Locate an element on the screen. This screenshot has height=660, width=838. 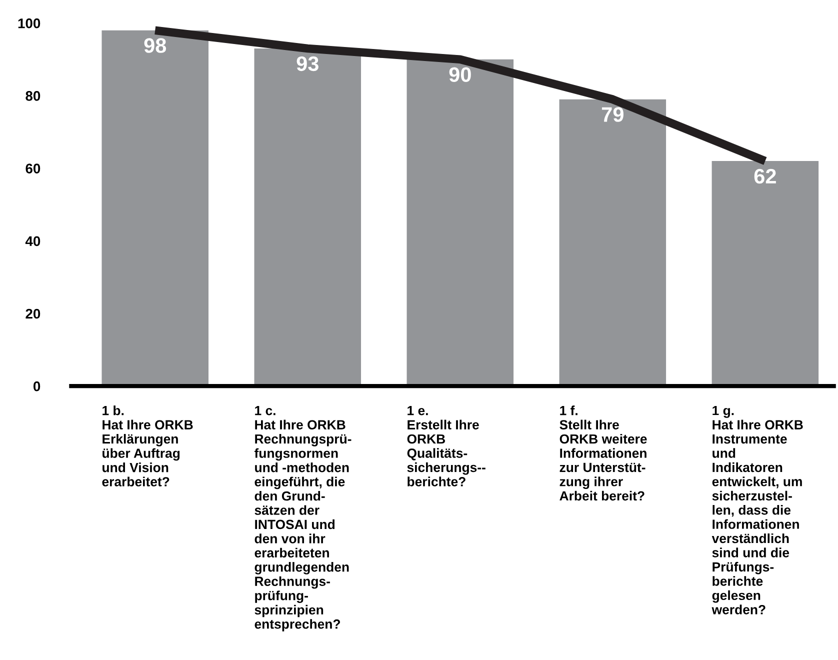
data-label: 79 is located at coordinates (613, 114).